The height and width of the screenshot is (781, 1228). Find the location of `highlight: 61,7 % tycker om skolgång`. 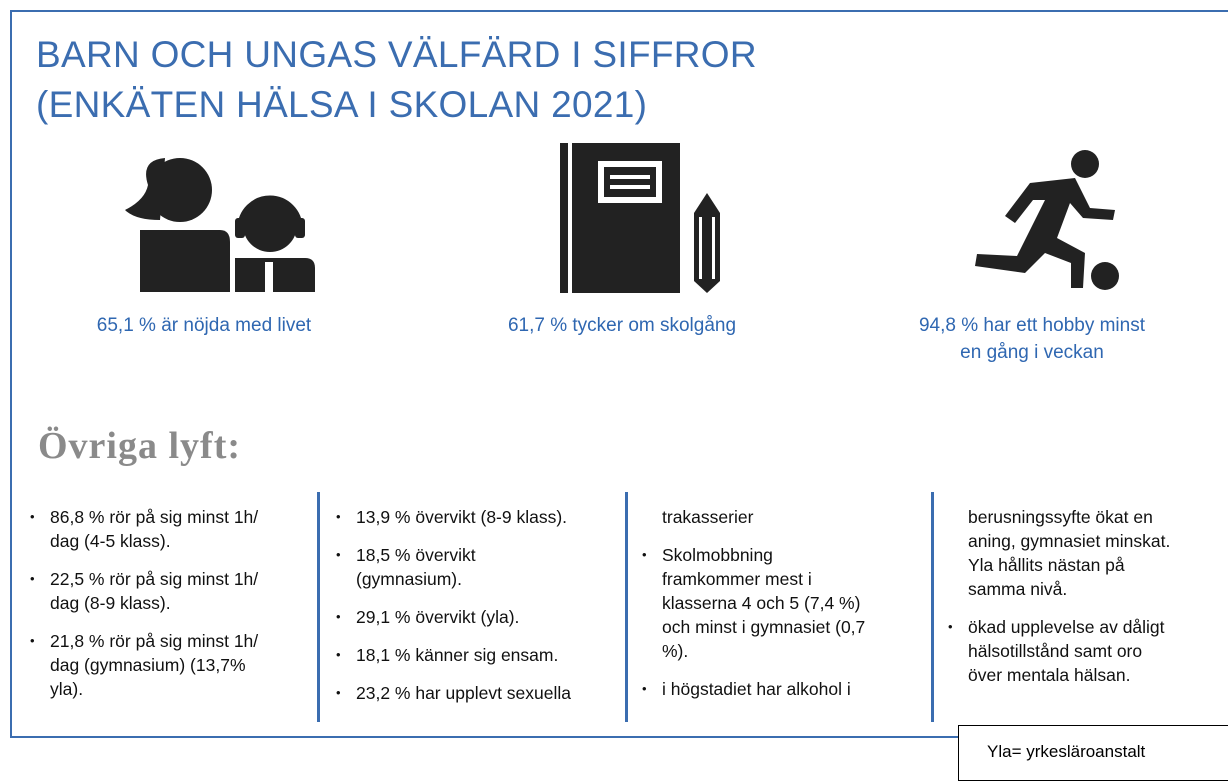

highlight: 61,7 % tycker om skolgång is located at coordinates (622, 325).